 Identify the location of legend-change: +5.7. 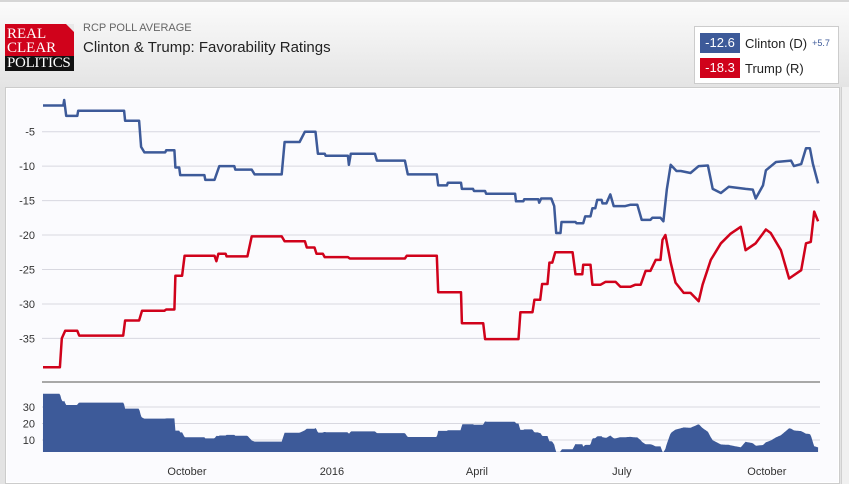
(821, 43).